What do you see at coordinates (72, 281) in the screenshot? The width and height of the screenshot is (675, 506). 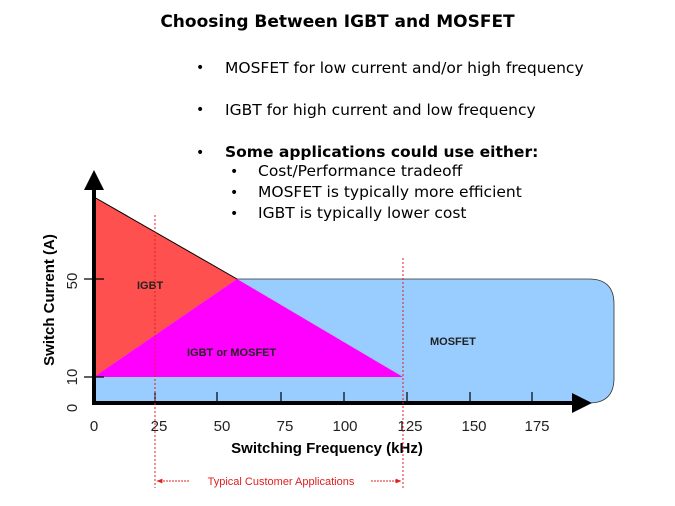 I see `y-tick-label: 50` at bounding box center [72, 281].